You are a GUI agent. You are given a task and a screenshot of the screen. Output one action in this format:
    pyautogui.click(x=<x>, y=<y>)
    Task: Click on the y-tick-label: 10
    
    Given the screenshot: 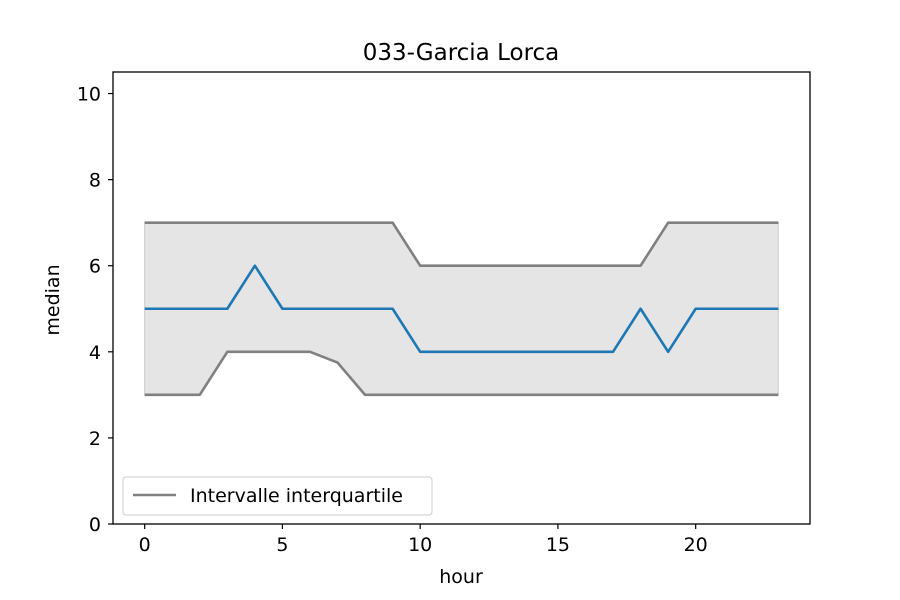 What is the action you would take?
    pyautogui.click(x=89, y=95)
    